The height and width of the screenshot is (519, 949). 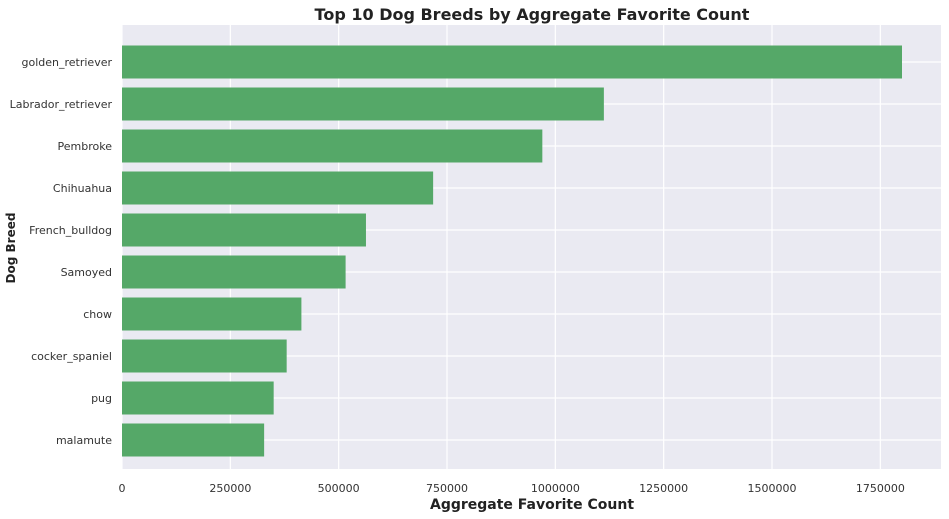 I want to click on y-tick-label: golden_retriever, so click(x=67, y=62).